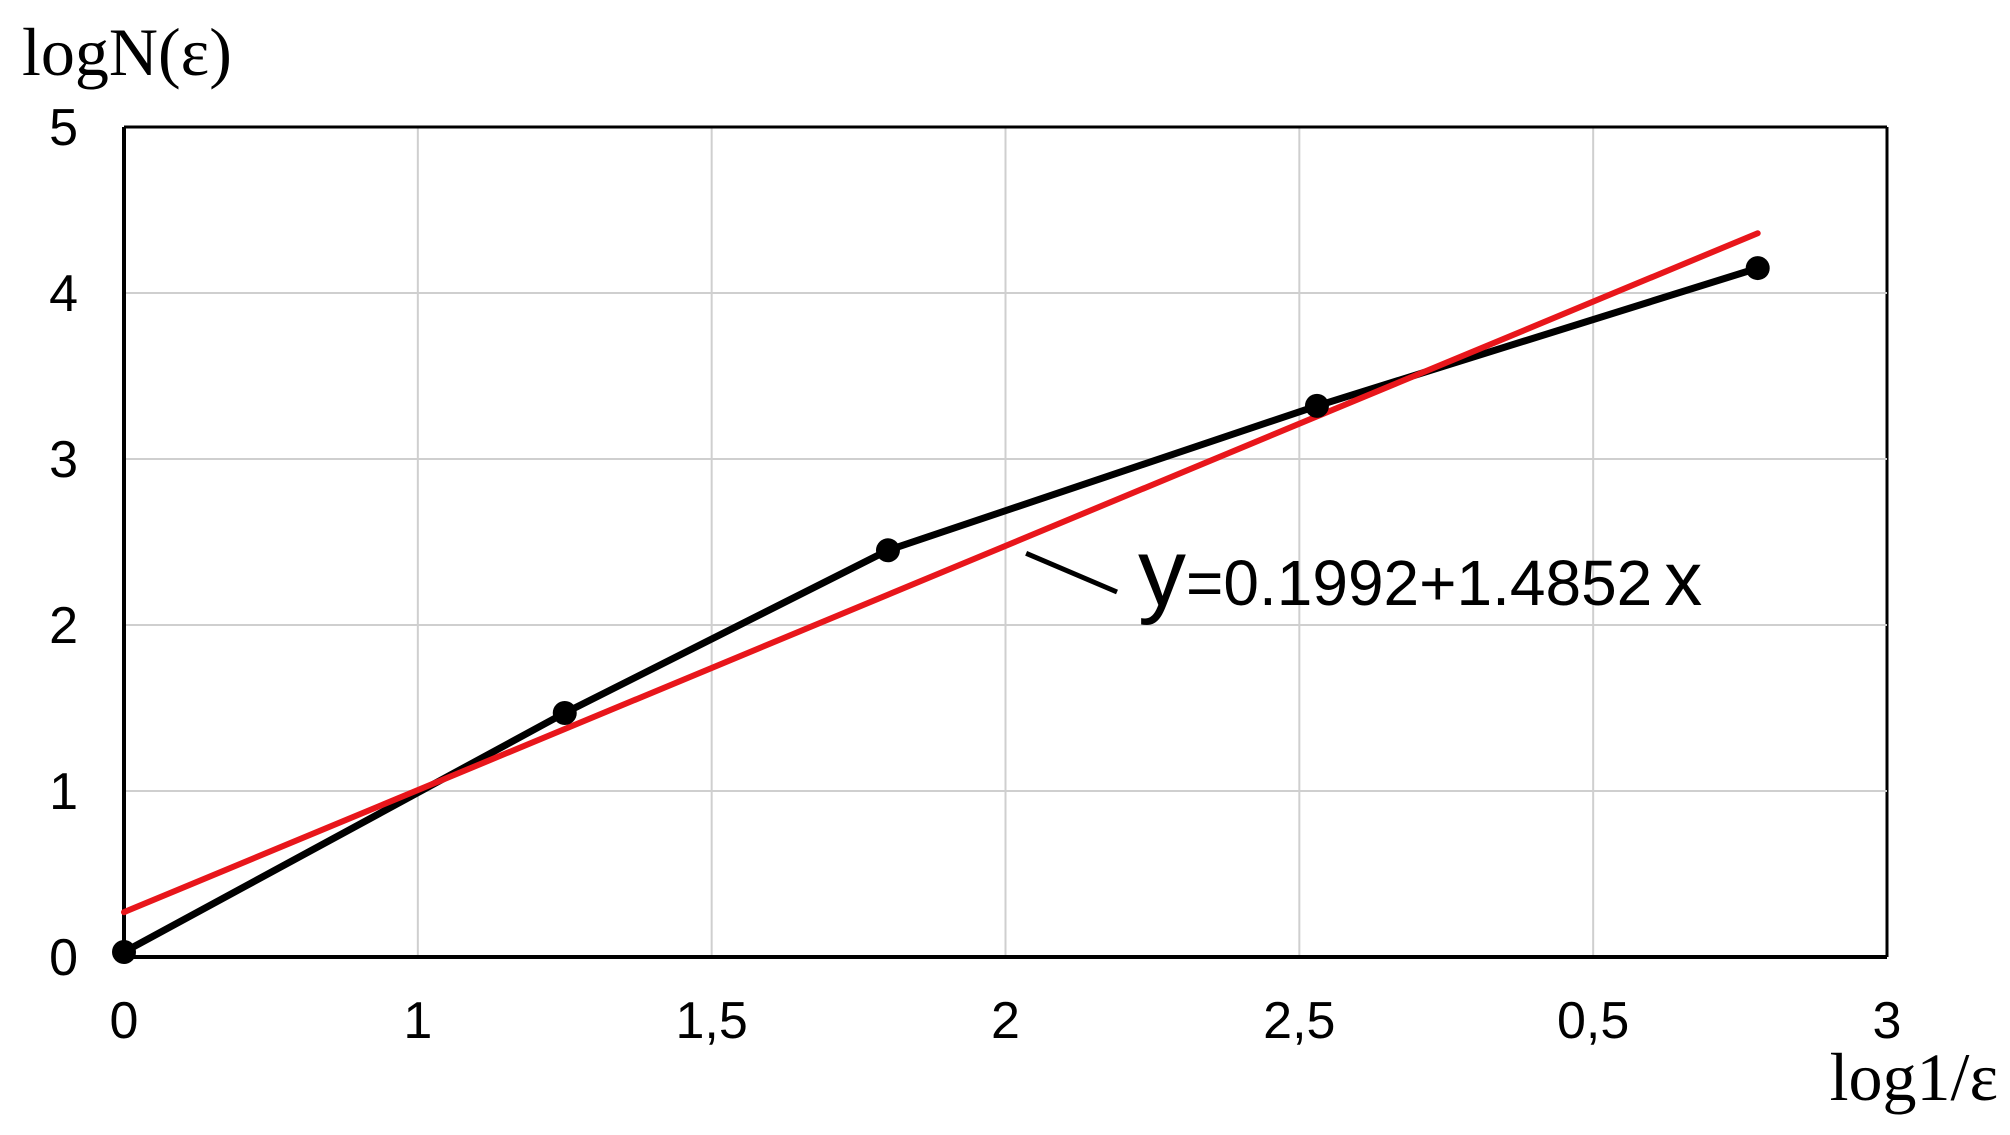  What do you see at coordinates (63, 626) in the screenshot?
I see `y-tick-label: 2` at bounding box center [63, 626].